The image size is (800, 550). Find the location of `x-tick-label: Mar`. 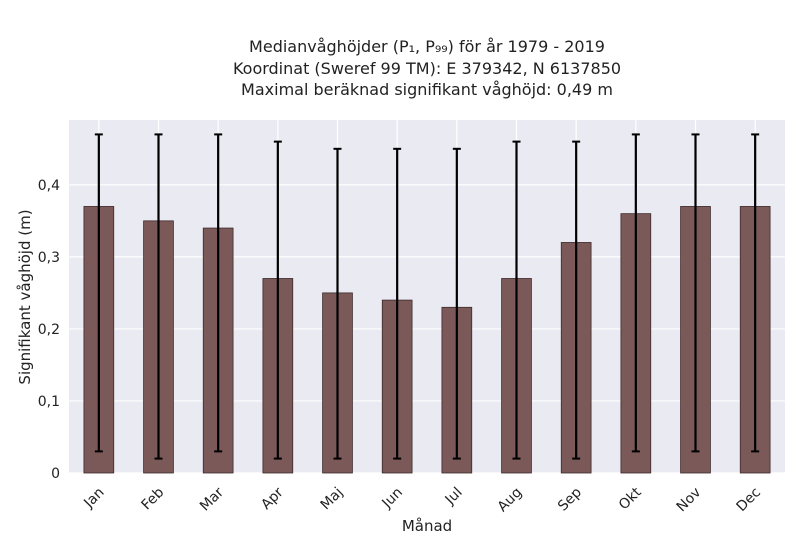

x-tick-label: Mar is located at coordinates (212, 499).